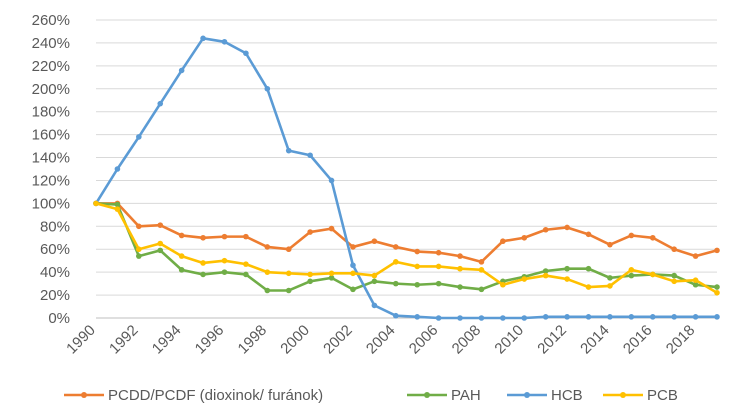 This screenshot has width=749, height=417. What do you see at coordinates (59, 318) in the screenshot?
I see `y-tick-label: 0%` at bounding box center [59, 318].